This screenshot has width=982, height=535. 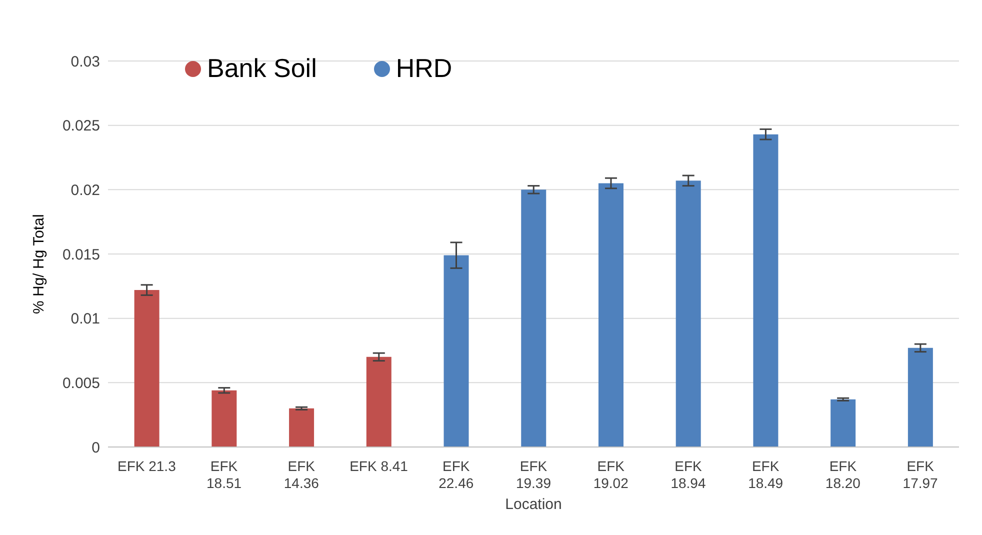 I want to click on x-tick-label: EFK 14.36, so click(x=302, y=474).